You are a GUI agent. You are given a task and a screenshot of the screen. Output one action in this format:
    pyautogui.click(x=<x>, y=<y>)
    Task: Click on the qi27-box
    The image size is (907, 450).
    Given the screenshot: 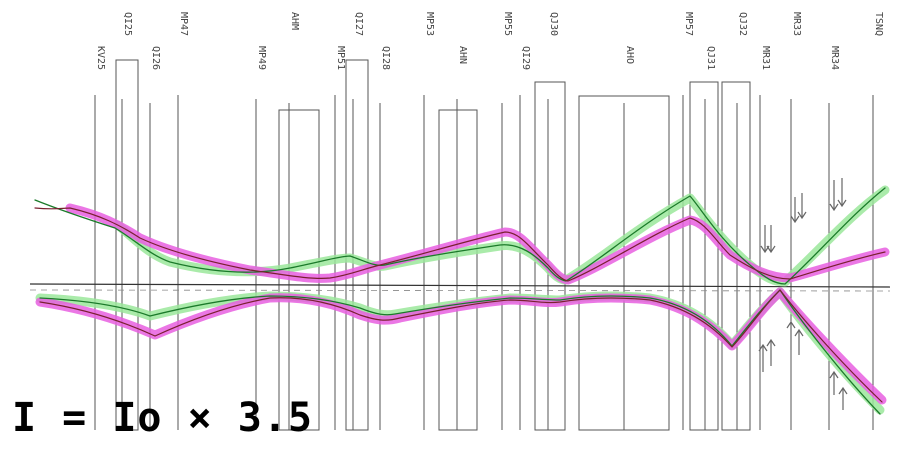 What is the action you would take?
    pyautogui.click(x=357, y=245)
    